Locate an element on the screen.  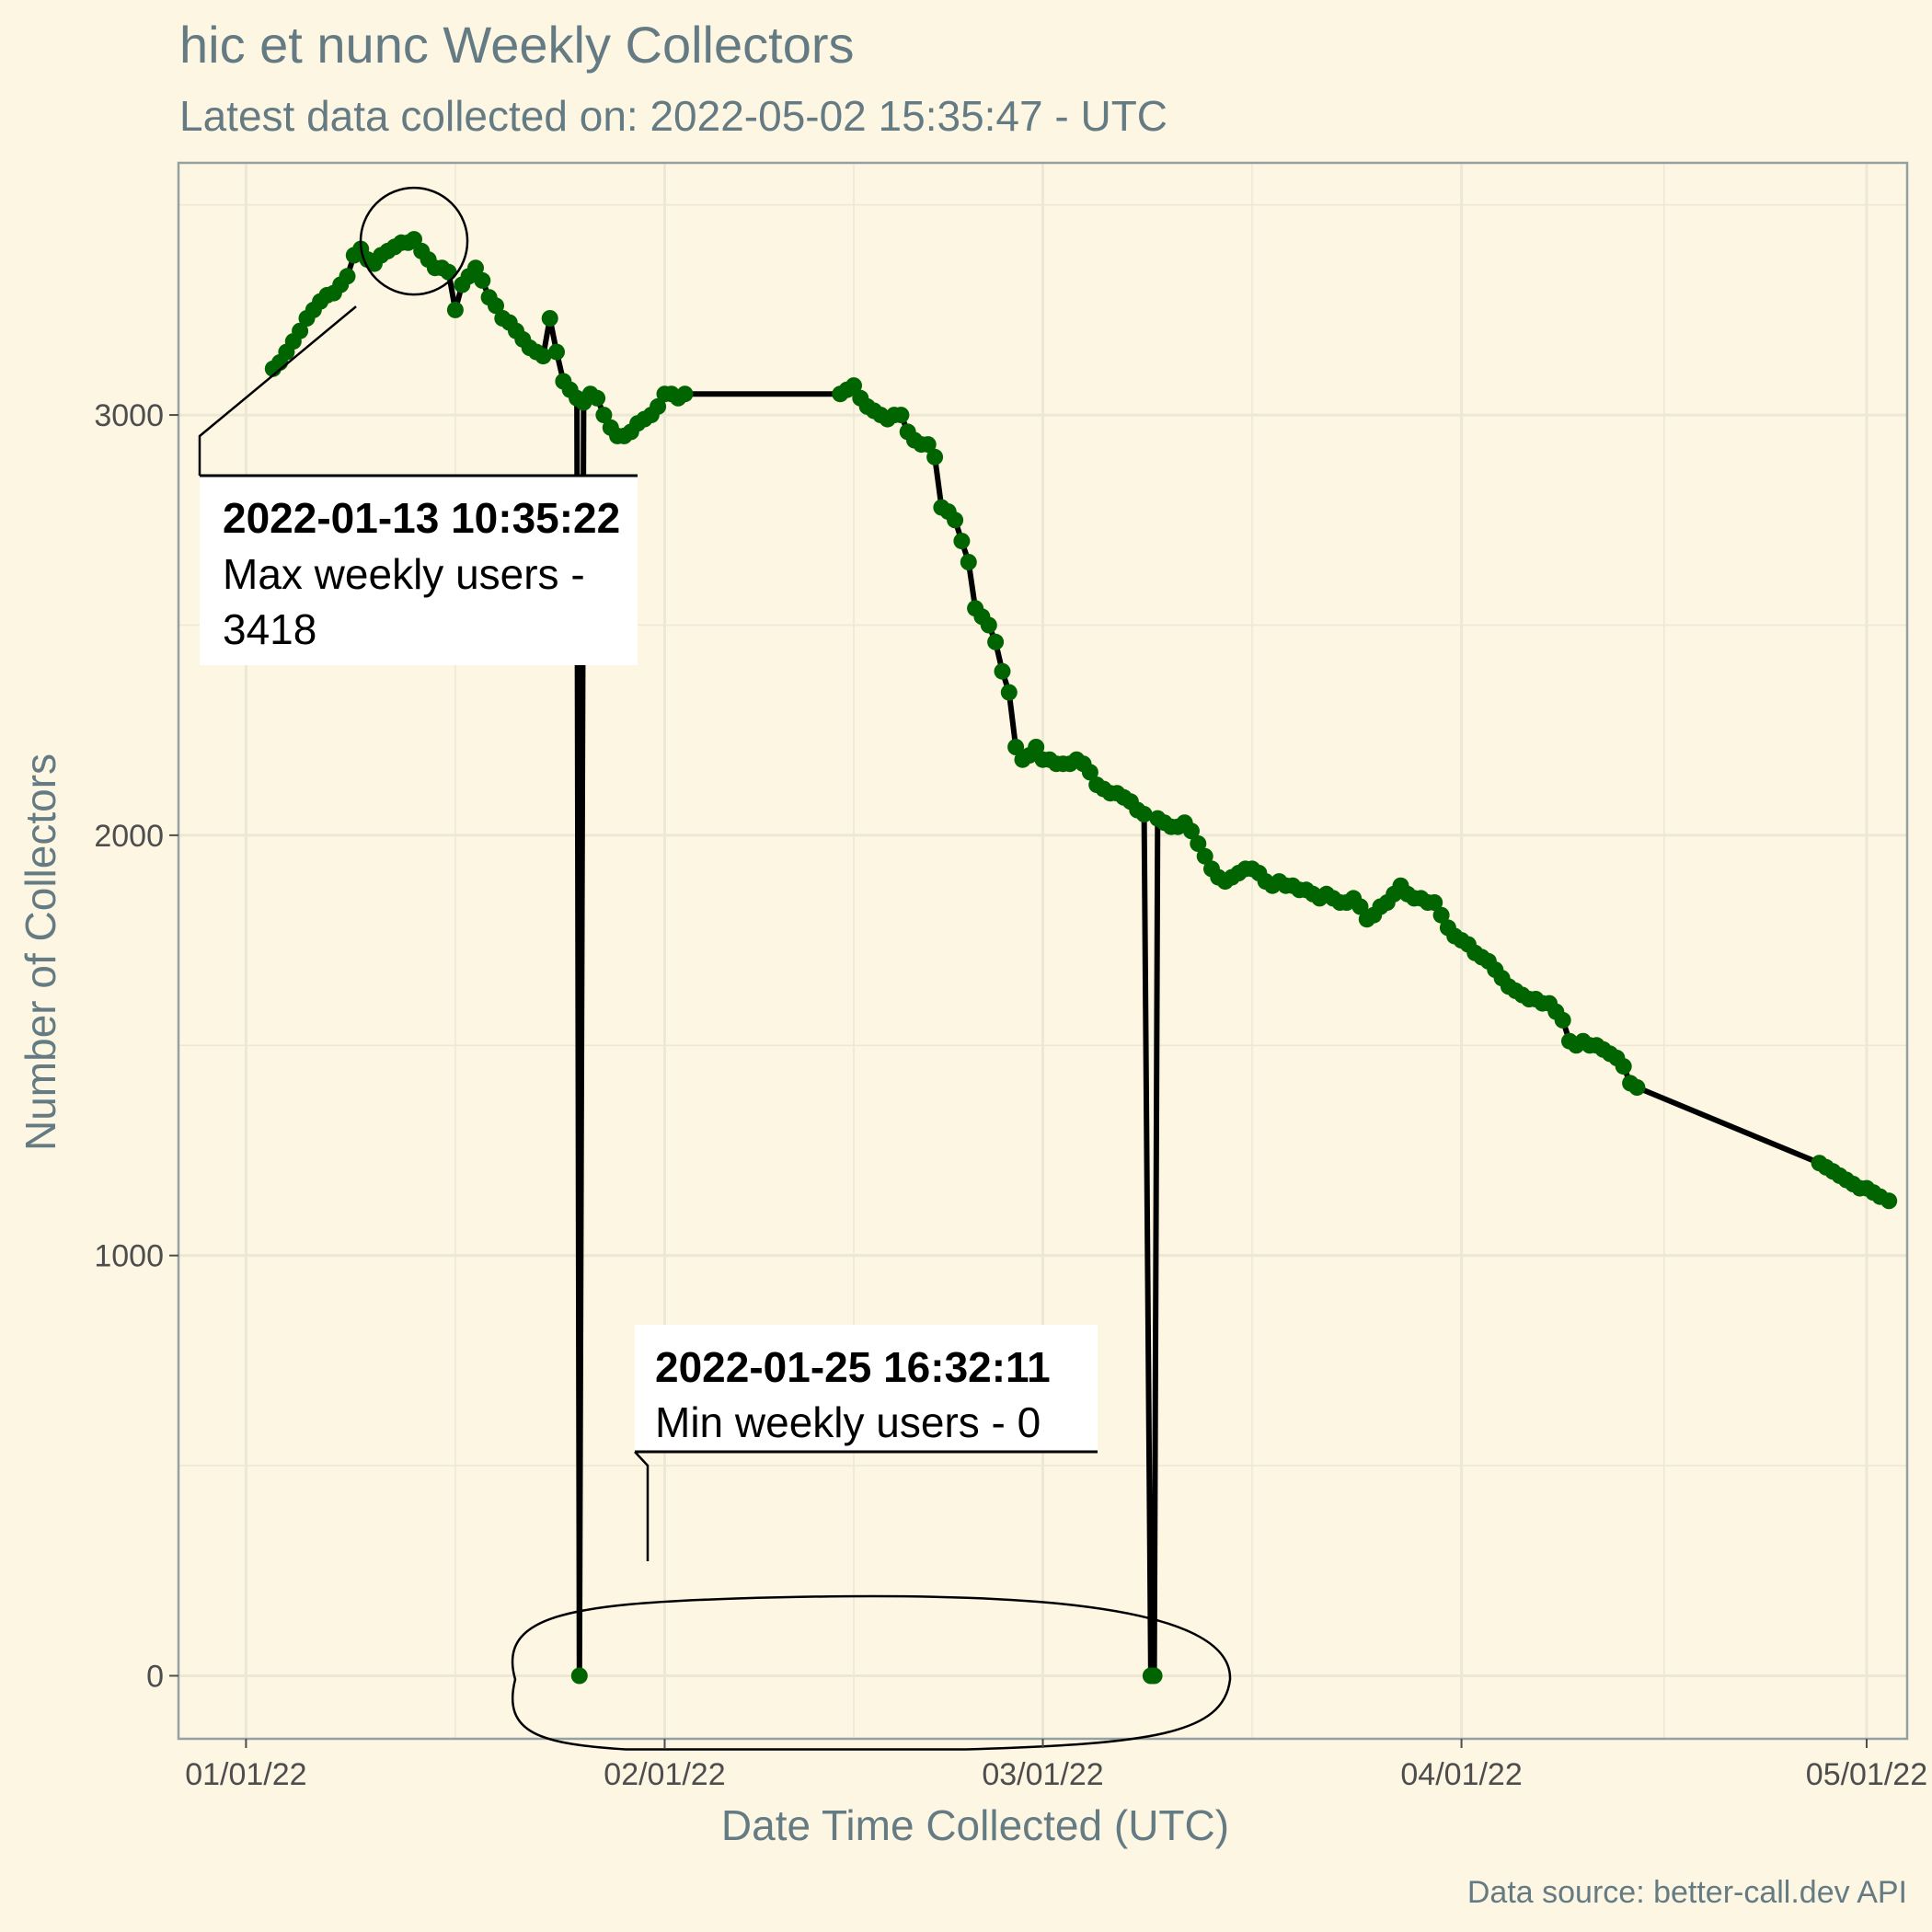
max-label-box is located at coordinates (419, 570).